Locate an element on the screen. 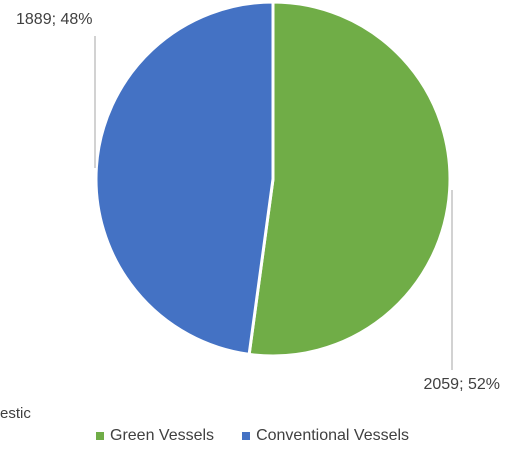  legend: Green Vessels Conventional Vessels is located at coordinates (252, 436).